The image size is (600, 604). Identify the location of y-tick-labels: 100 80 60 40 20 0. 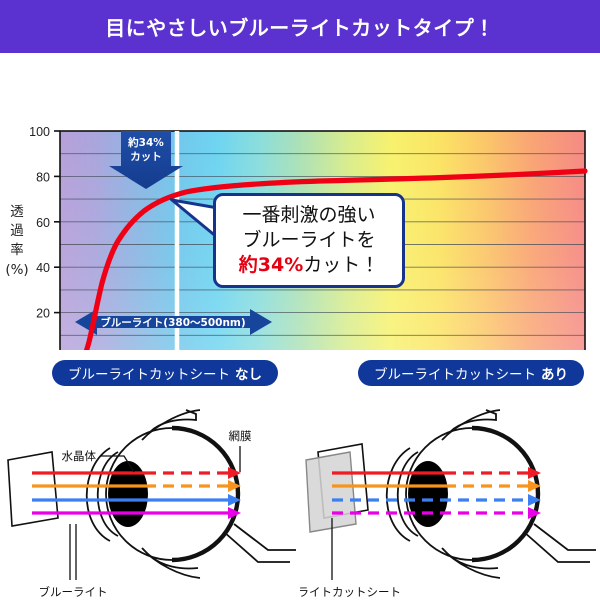
(39, 223).